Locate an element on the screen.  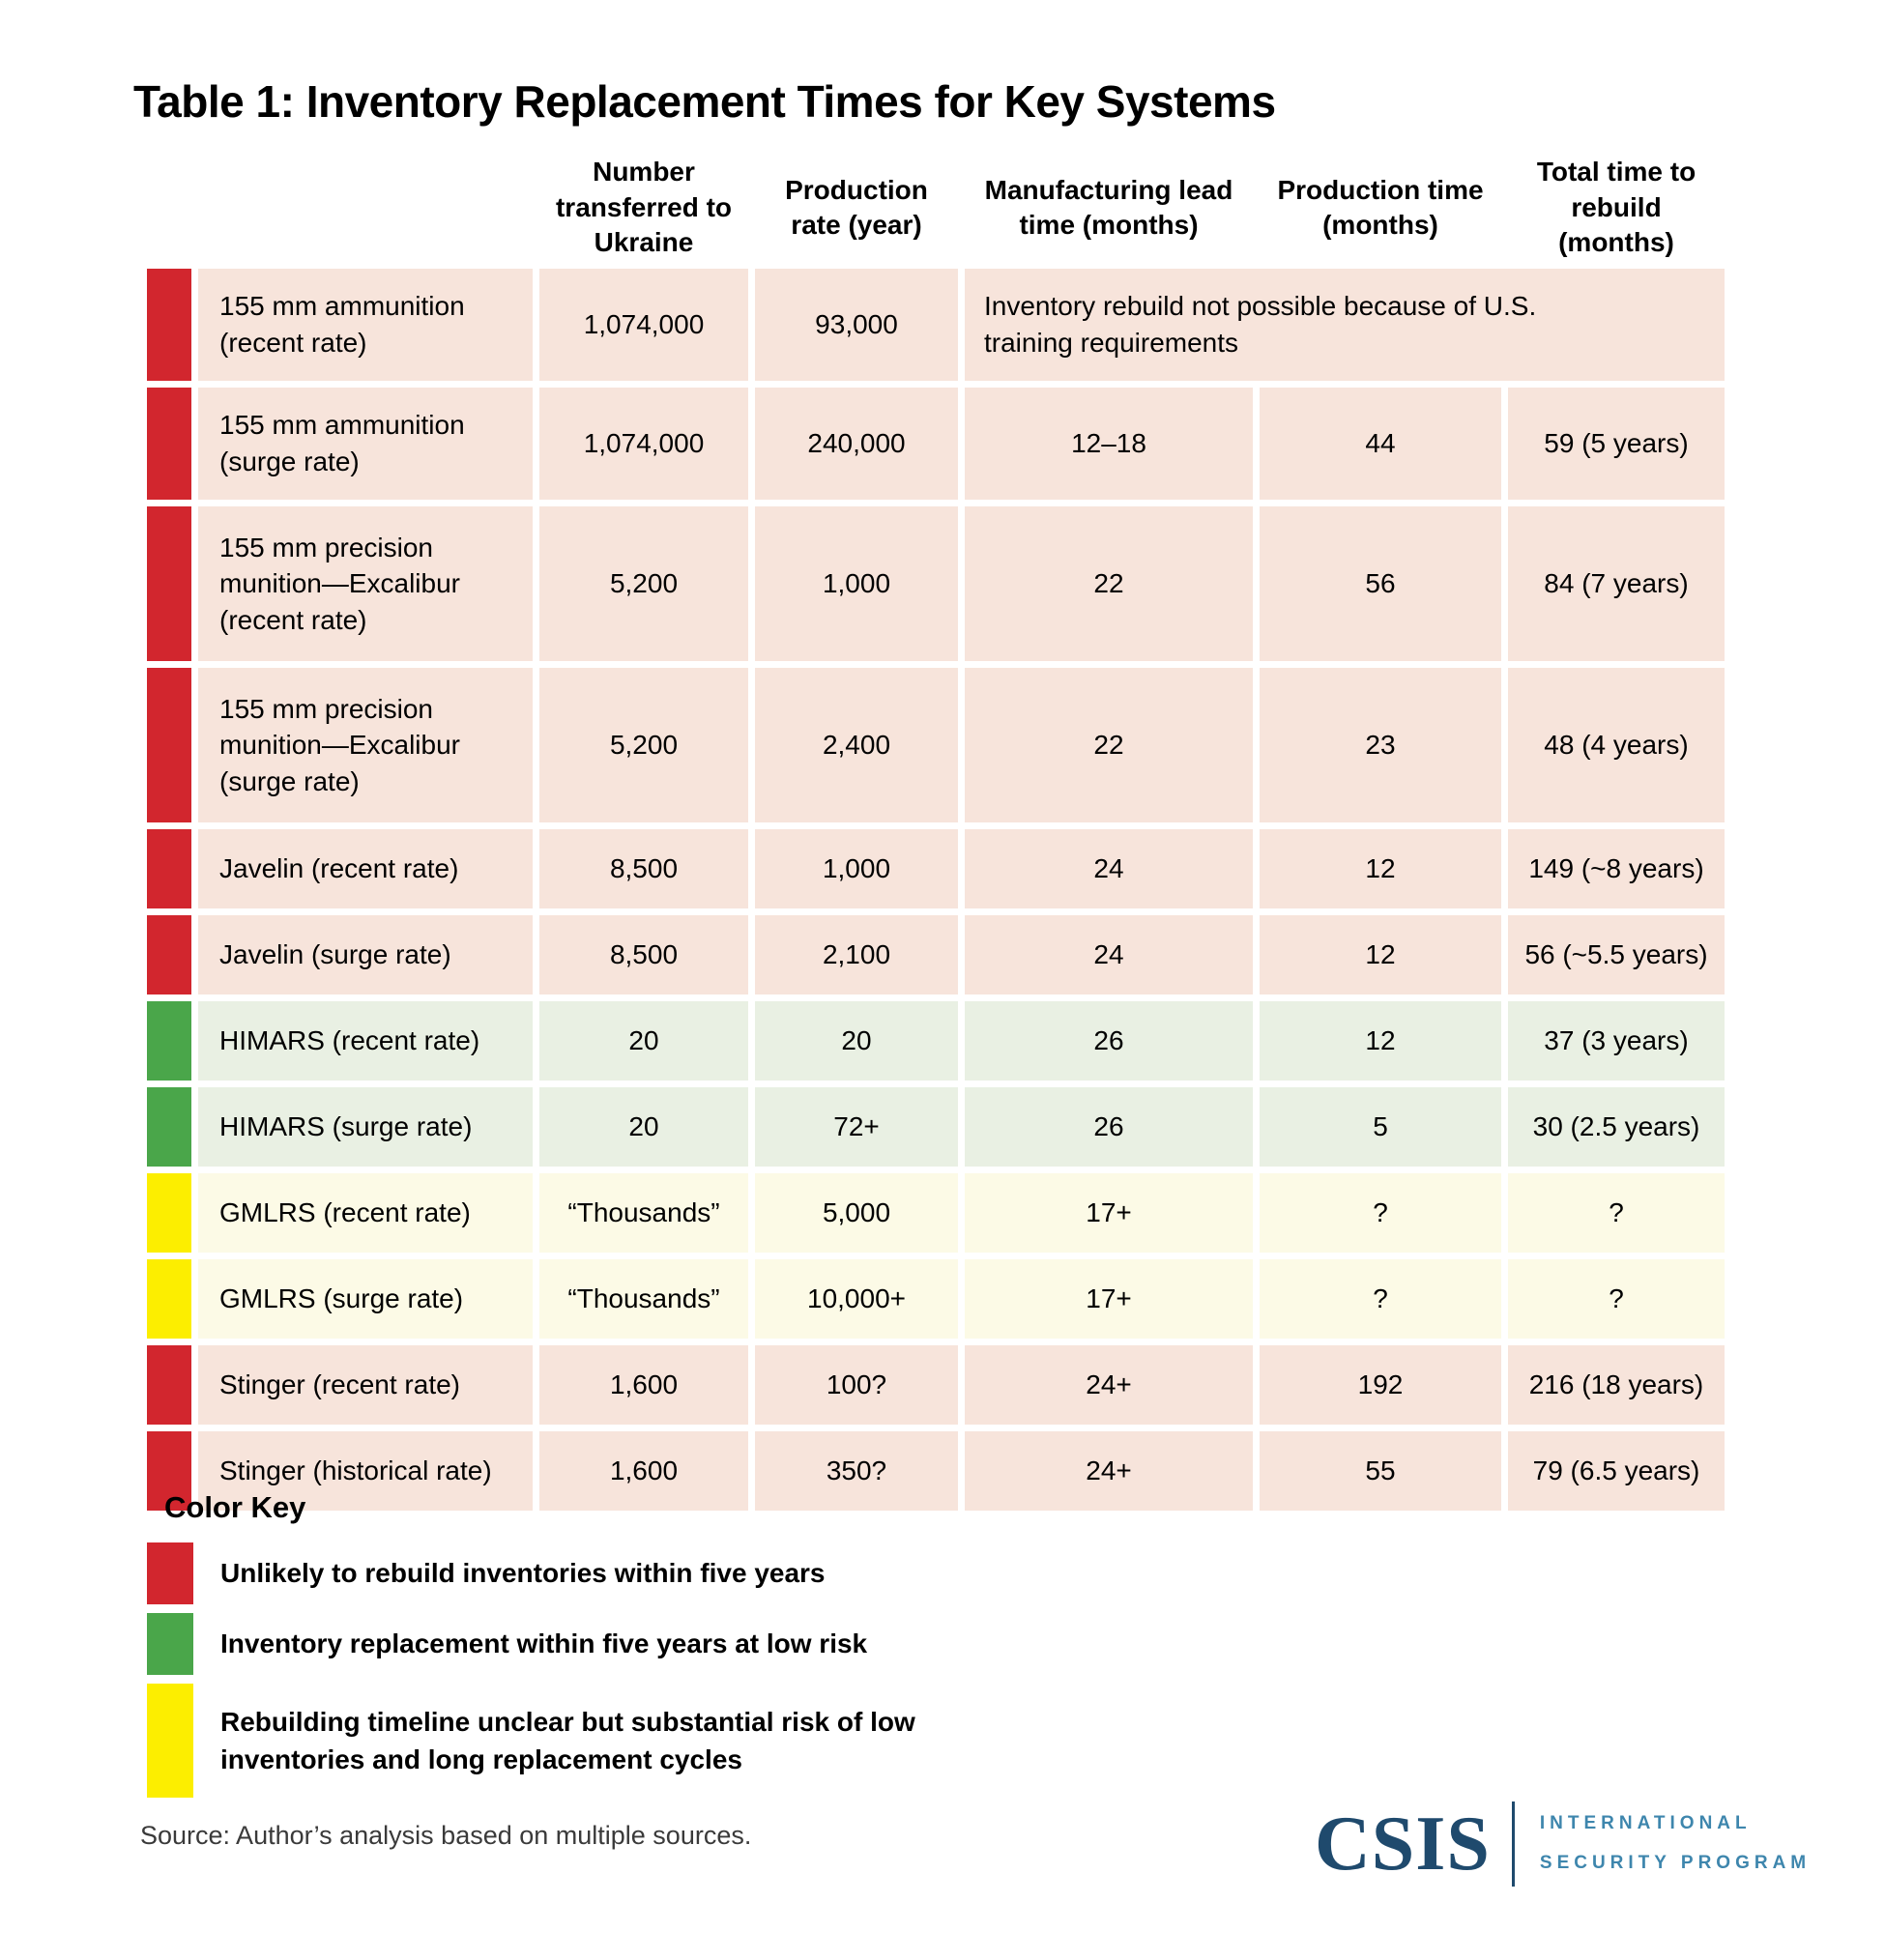
number-transferred-cell: 20 is located at coordinates (643, 1127).